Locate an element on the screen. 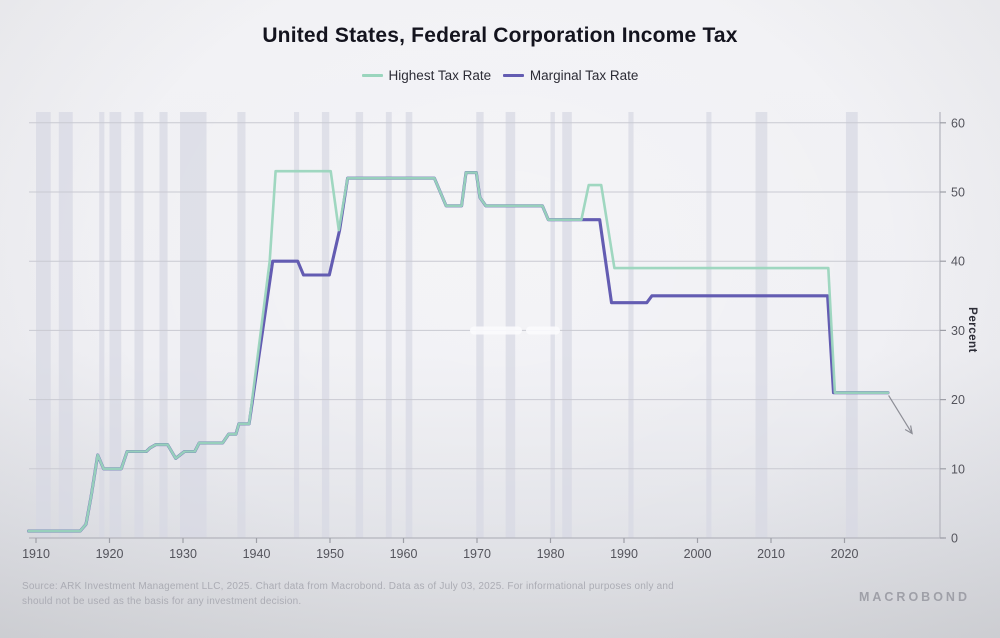 The height and width of the screenshot is (638, 1000). x-tick-label: 1950 is located at coordinates (330, 554).